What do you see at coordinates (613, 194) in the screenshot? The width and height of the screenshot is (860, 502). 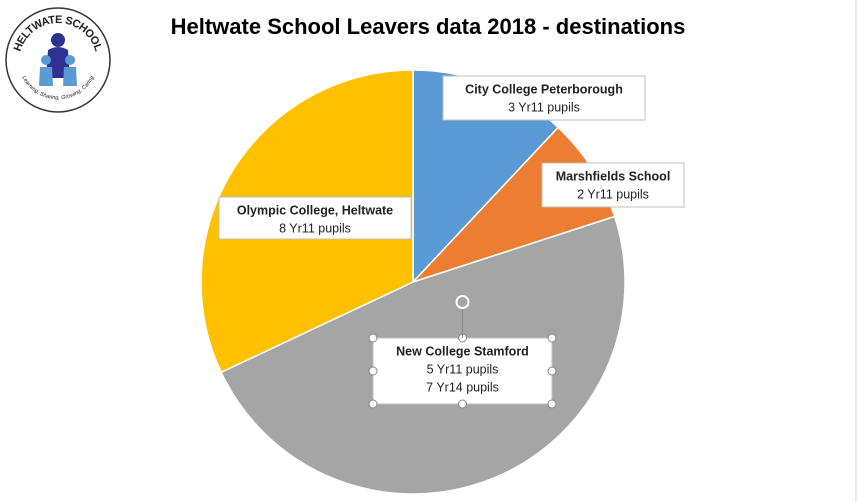 I see `value-label: 2 Yr11 pupils` at bounding box center [613, 194].